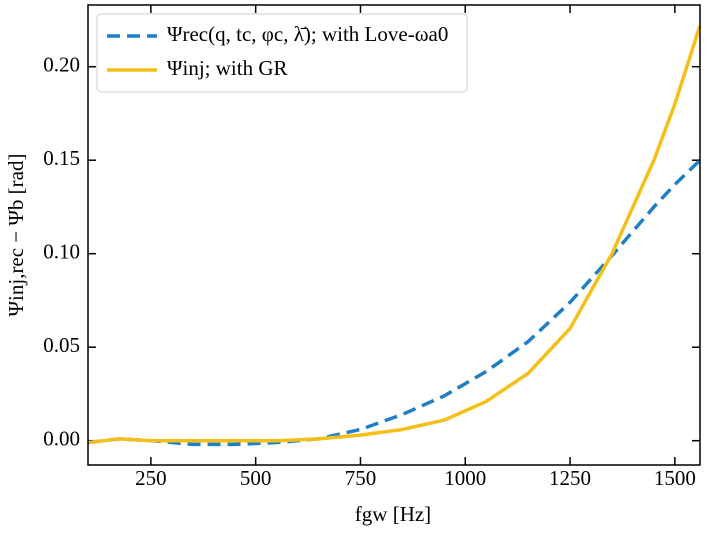 Image resolution: width=707 pixels, height=533 pixels. Describe the element at coordinates (227, 68) in the screenshot. I see `legend-label: Ψinj; with GR` at that location.